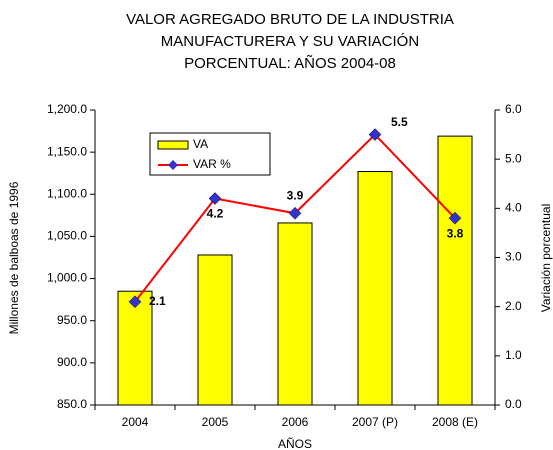 Image resolution: width=553 pixels, height=450 pixels. Describe the element at coordinates (67, 151) in the screenshot. I see `y-tick-label: 1,150.0` at that location.